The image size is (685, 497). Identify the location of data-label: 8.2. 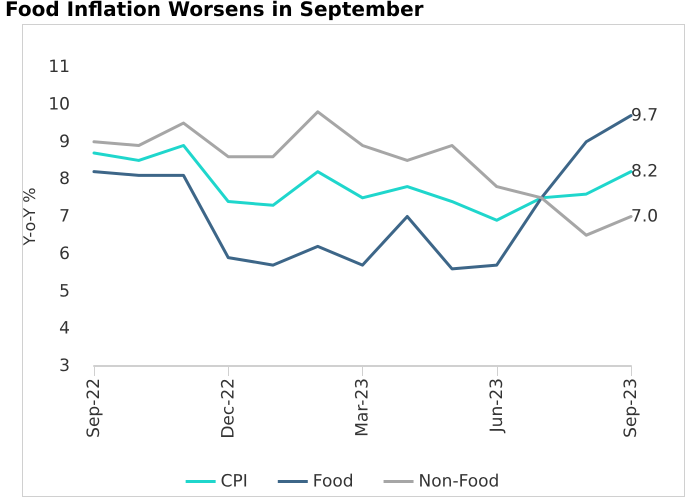
(644, 172).